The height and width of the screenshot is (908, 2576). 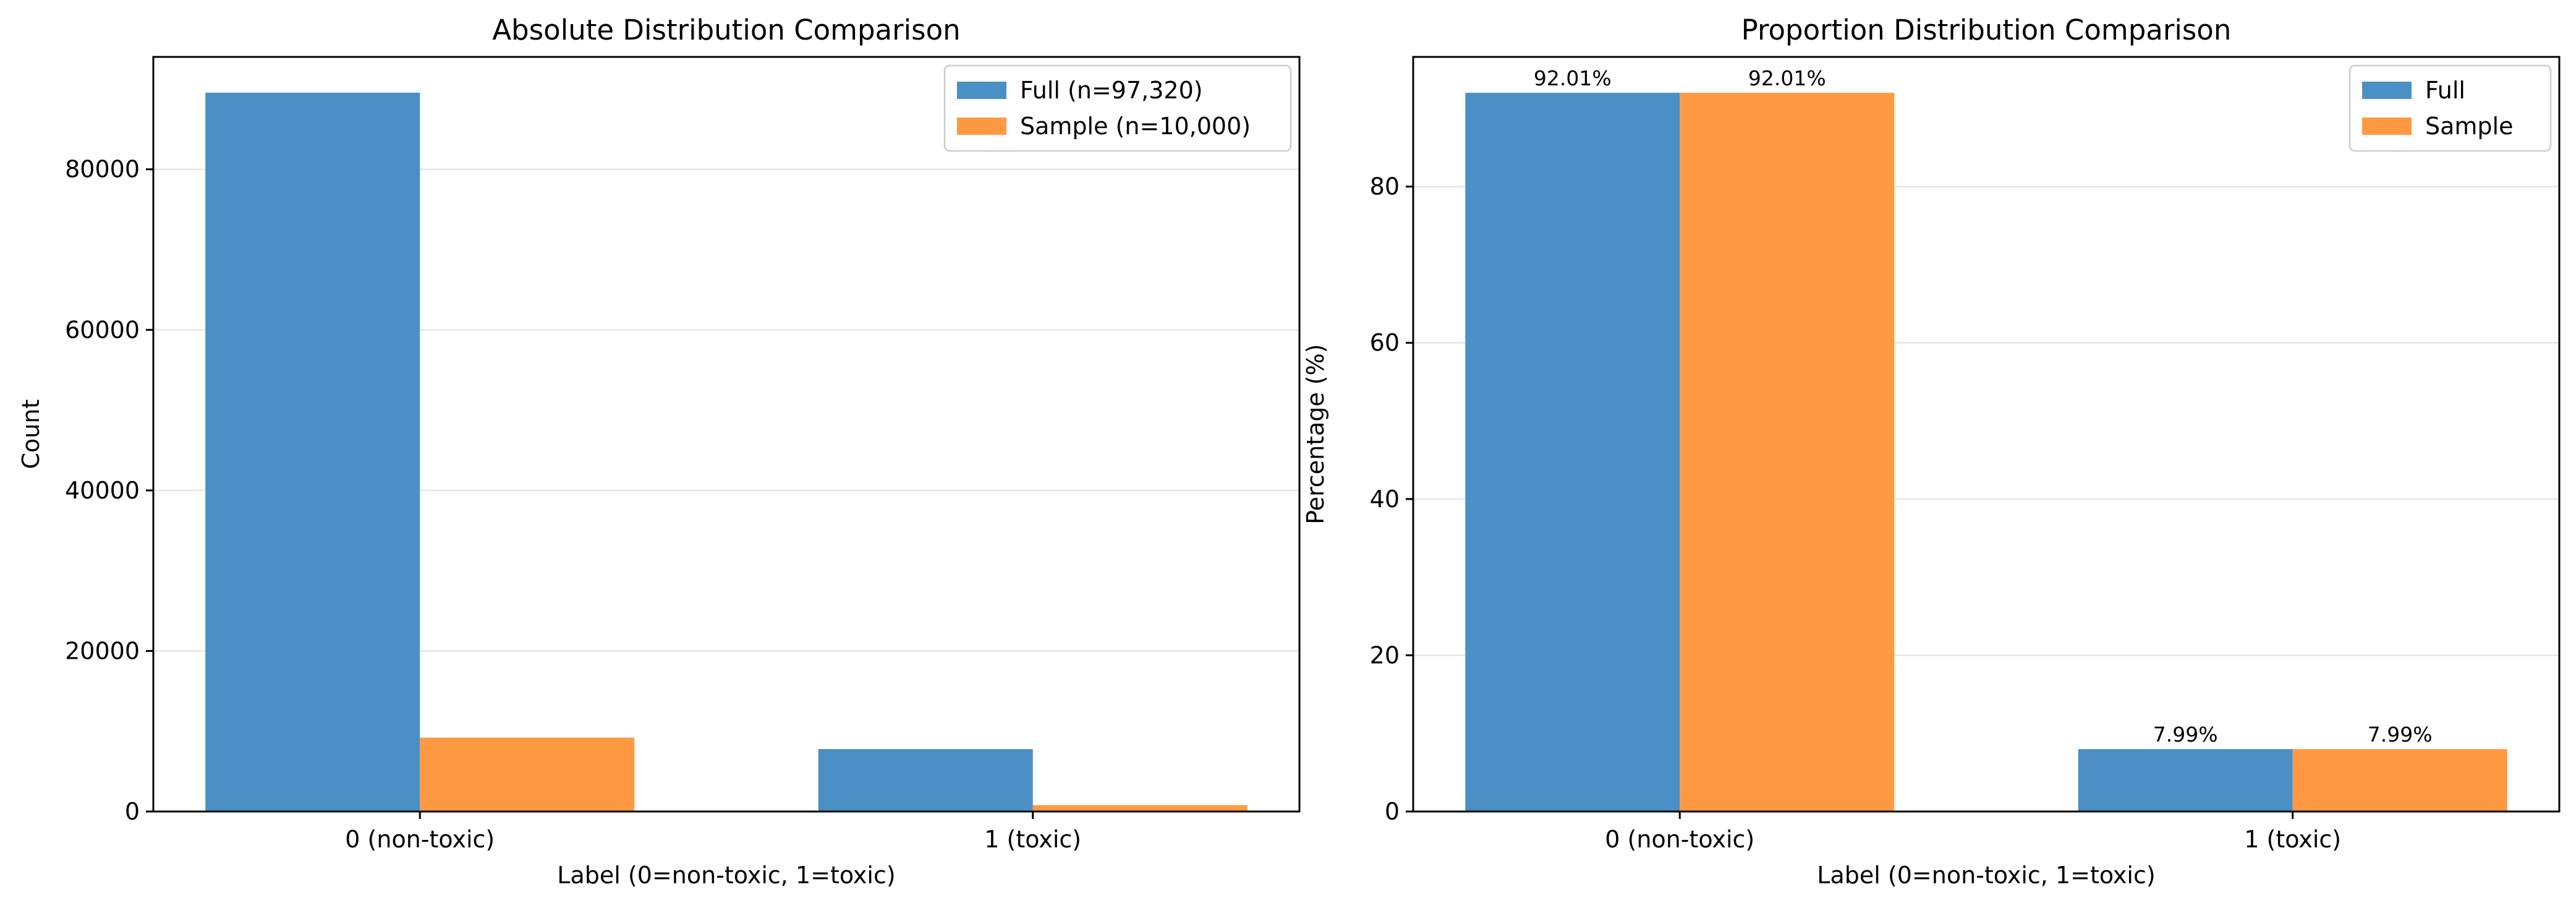 I want to click on legend: Full (n=97,320) Sample (n=10,000), so click(x=1117, y=108).